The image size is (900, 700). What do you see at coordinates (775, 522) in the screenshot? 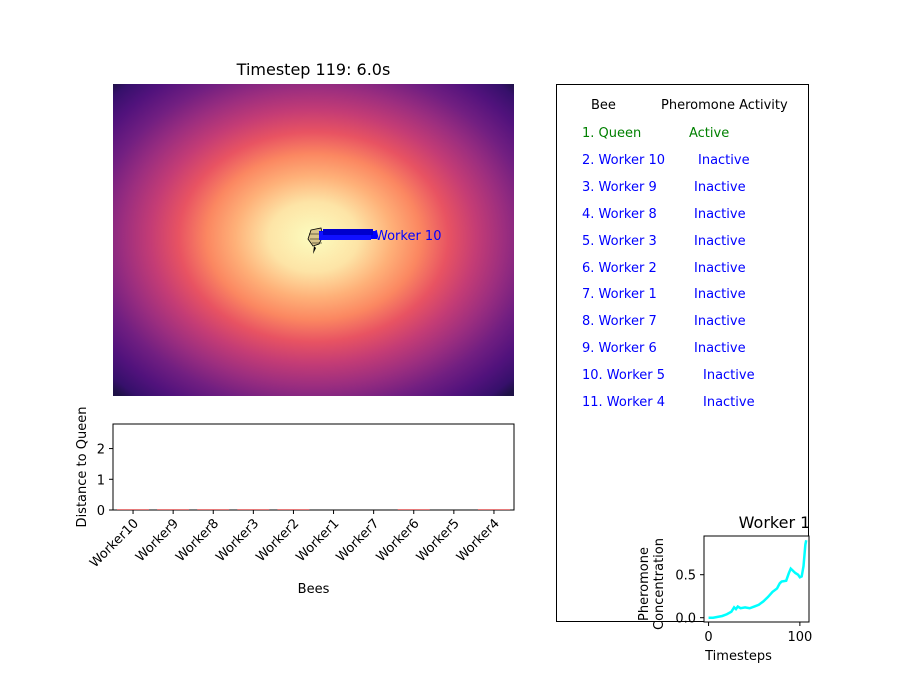
I see `line-chart-title: Worker 1` at bounding box center [775, 522].